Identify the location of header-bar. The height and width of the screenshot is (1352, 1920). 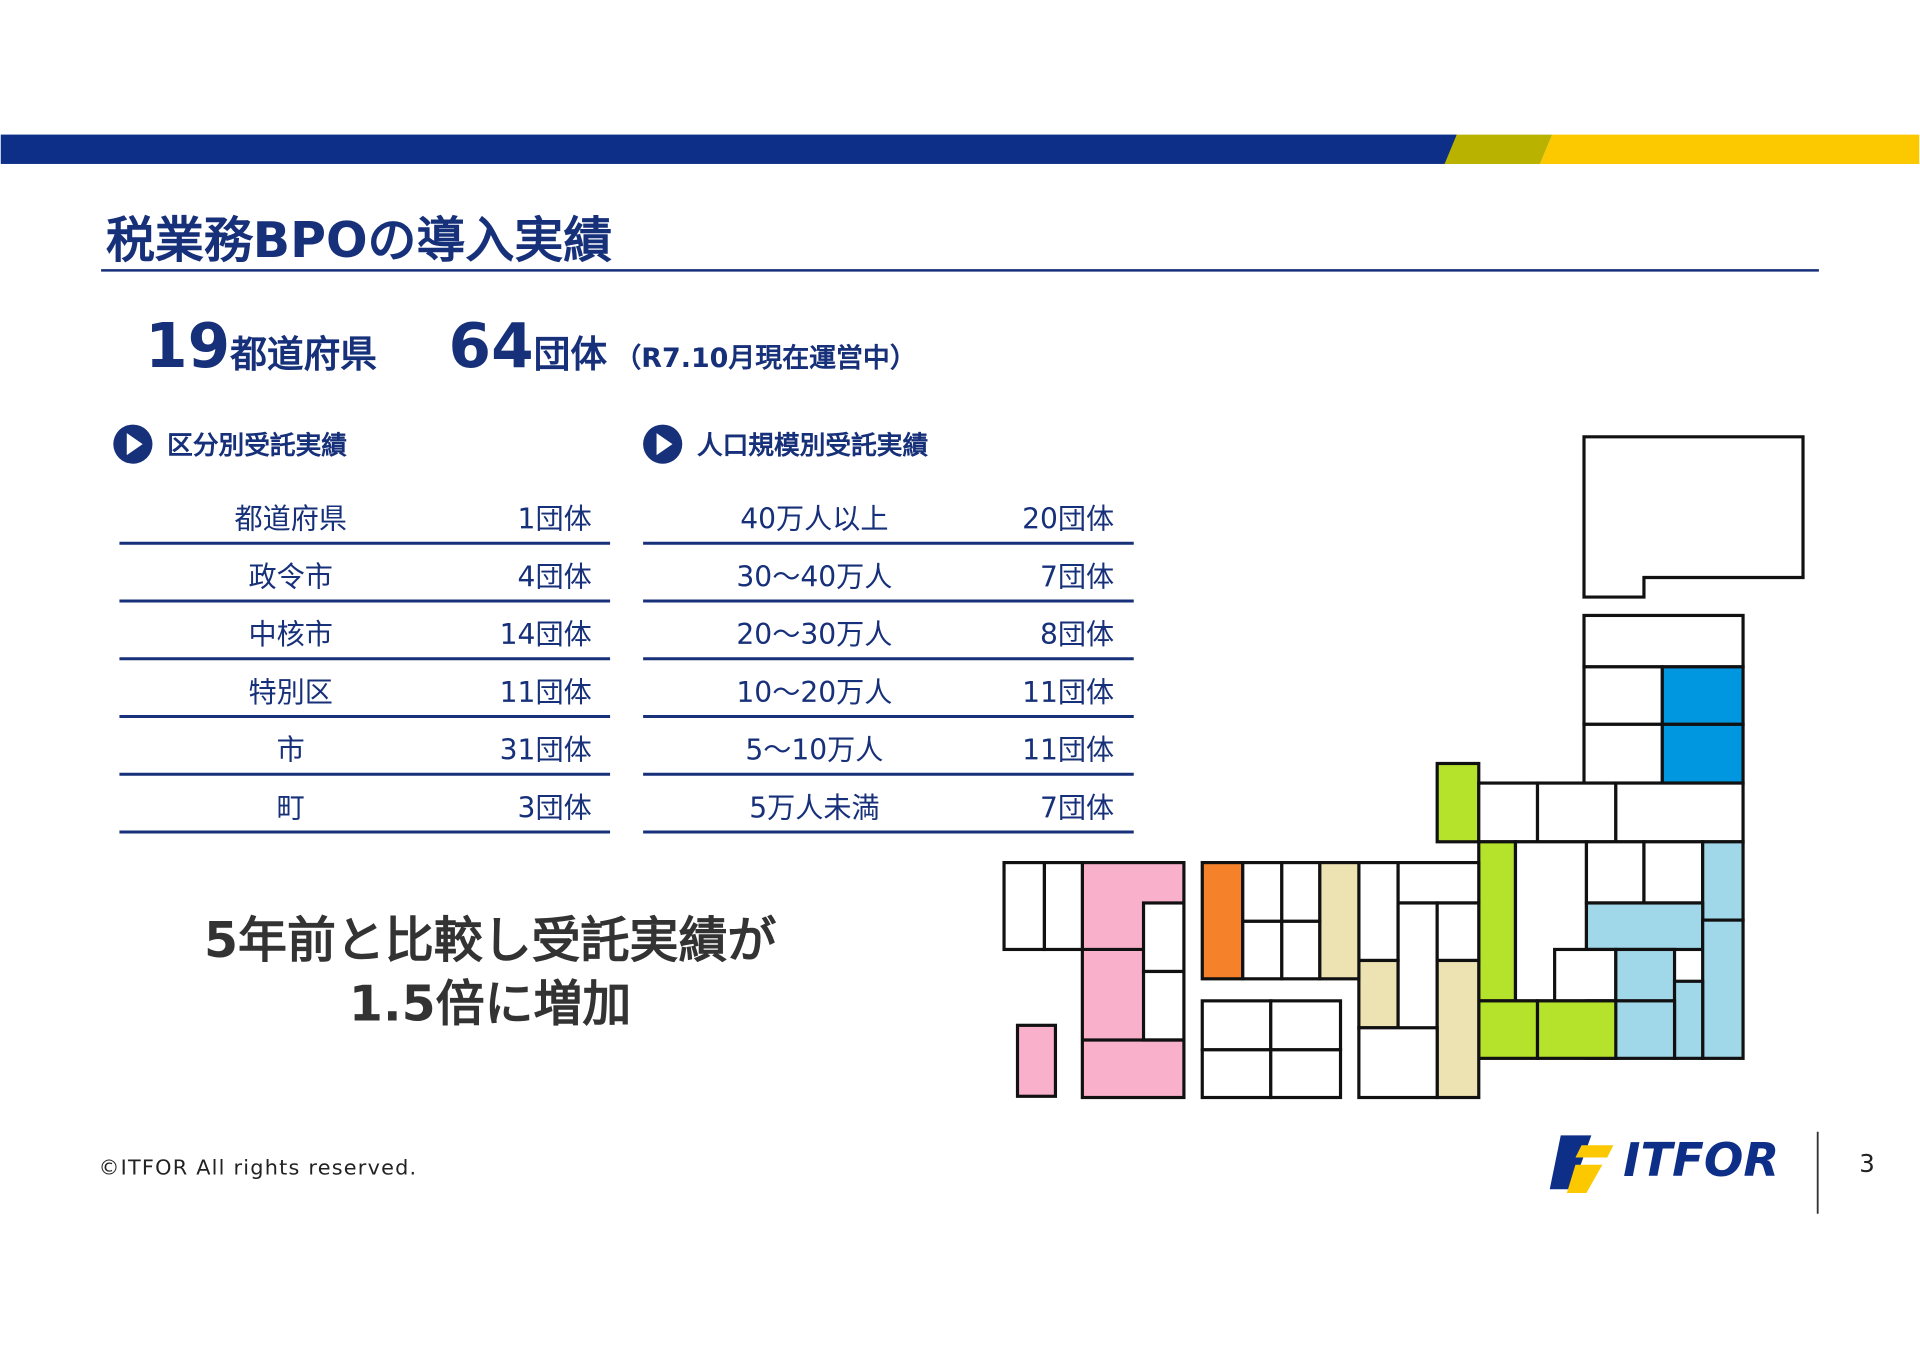
(728, 149).